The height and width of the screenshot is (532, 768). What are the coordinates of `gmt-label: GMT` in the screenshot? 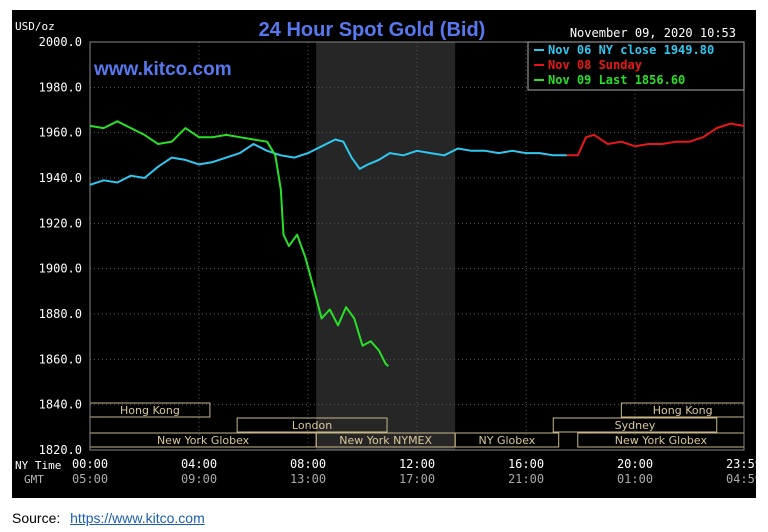 It's located at (34, 479).